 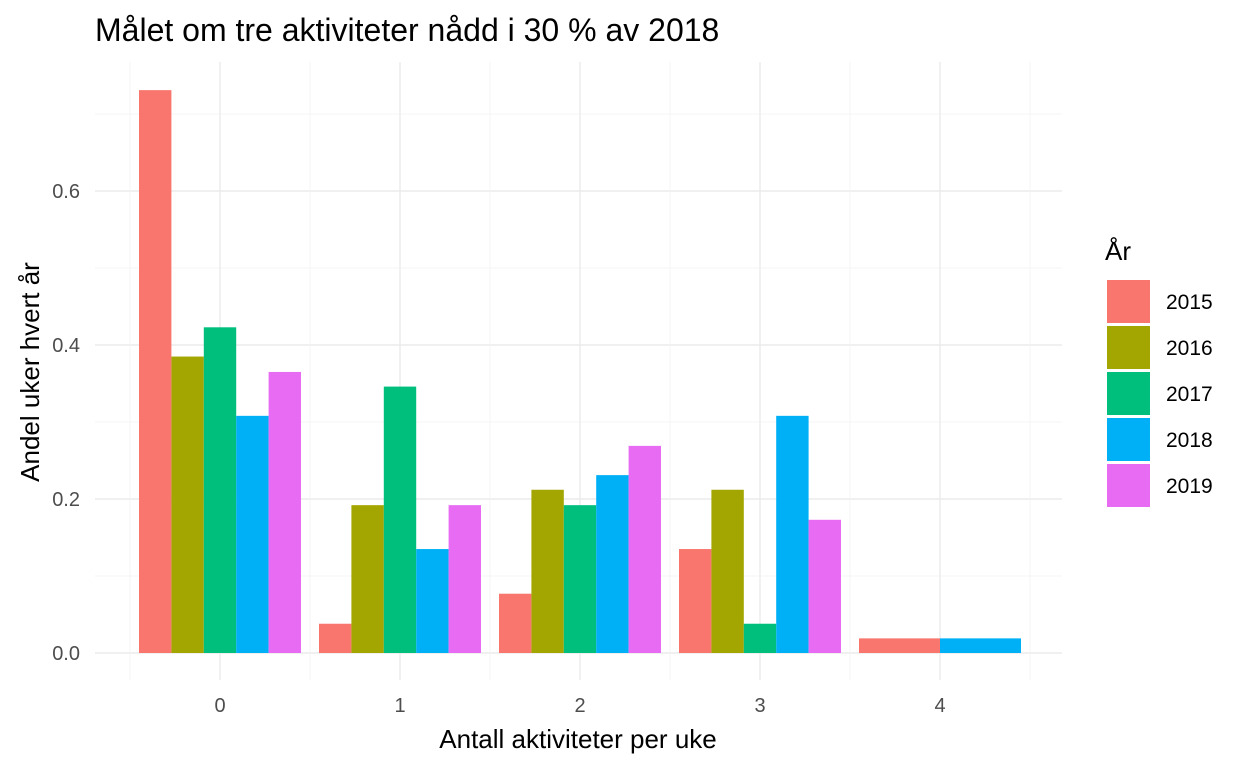 What do you see at coordinates (219, 706) in the screenshot?
I see `x-tick-label: 0` at bounding box center [219, 706].